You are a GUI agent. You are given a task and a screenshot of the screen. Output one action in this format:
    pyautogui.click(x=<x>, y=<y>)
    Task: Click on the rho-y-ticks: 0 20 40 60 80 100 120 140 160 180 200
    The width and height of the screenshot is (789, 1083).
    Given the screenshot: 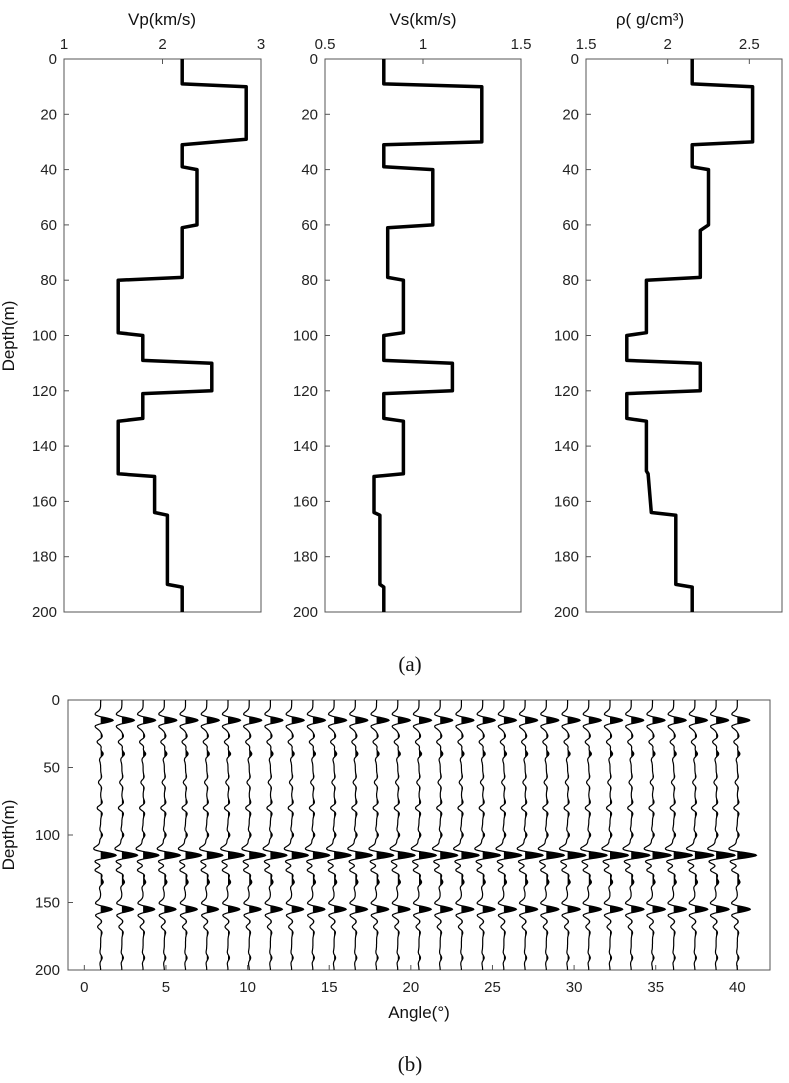 What is the action you would take?
    pyautogui.click(x=572, y=336)
    